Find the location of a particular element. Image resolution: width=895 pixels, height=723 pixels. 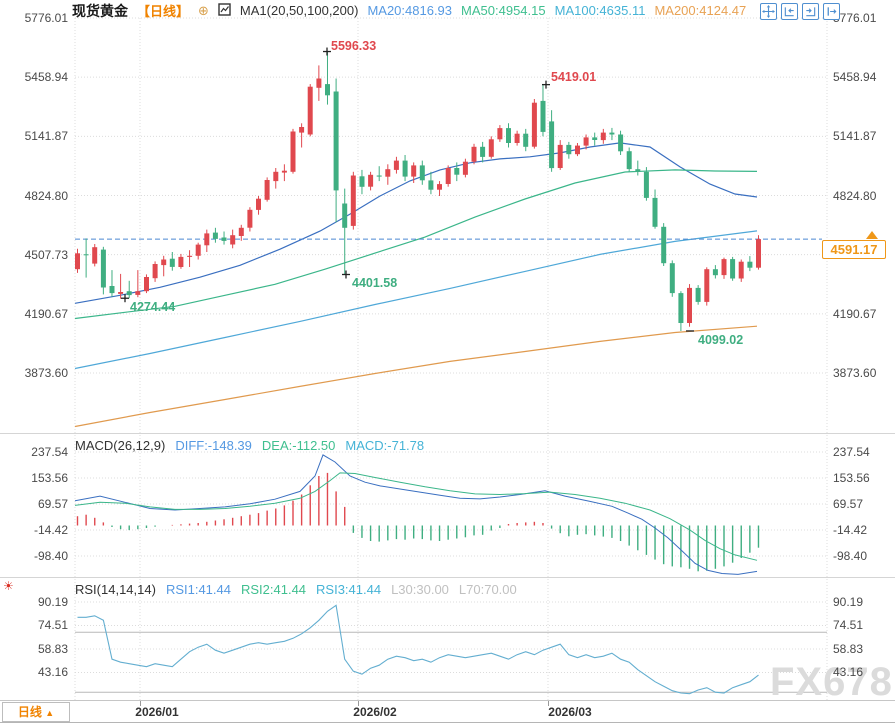

add-indicator-icon: ⊕ is located at coordinates (203, 10).